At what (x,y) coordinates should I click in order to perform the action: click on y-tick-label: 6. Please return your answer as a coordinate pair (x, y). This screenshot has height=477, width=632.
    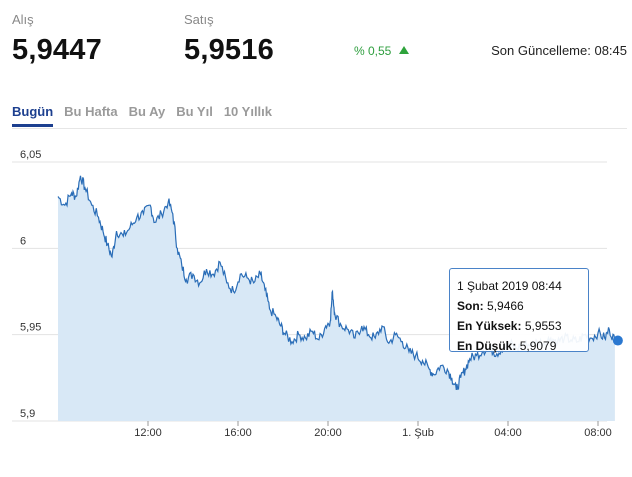
    Looking at the image, I should click on (23, 241).